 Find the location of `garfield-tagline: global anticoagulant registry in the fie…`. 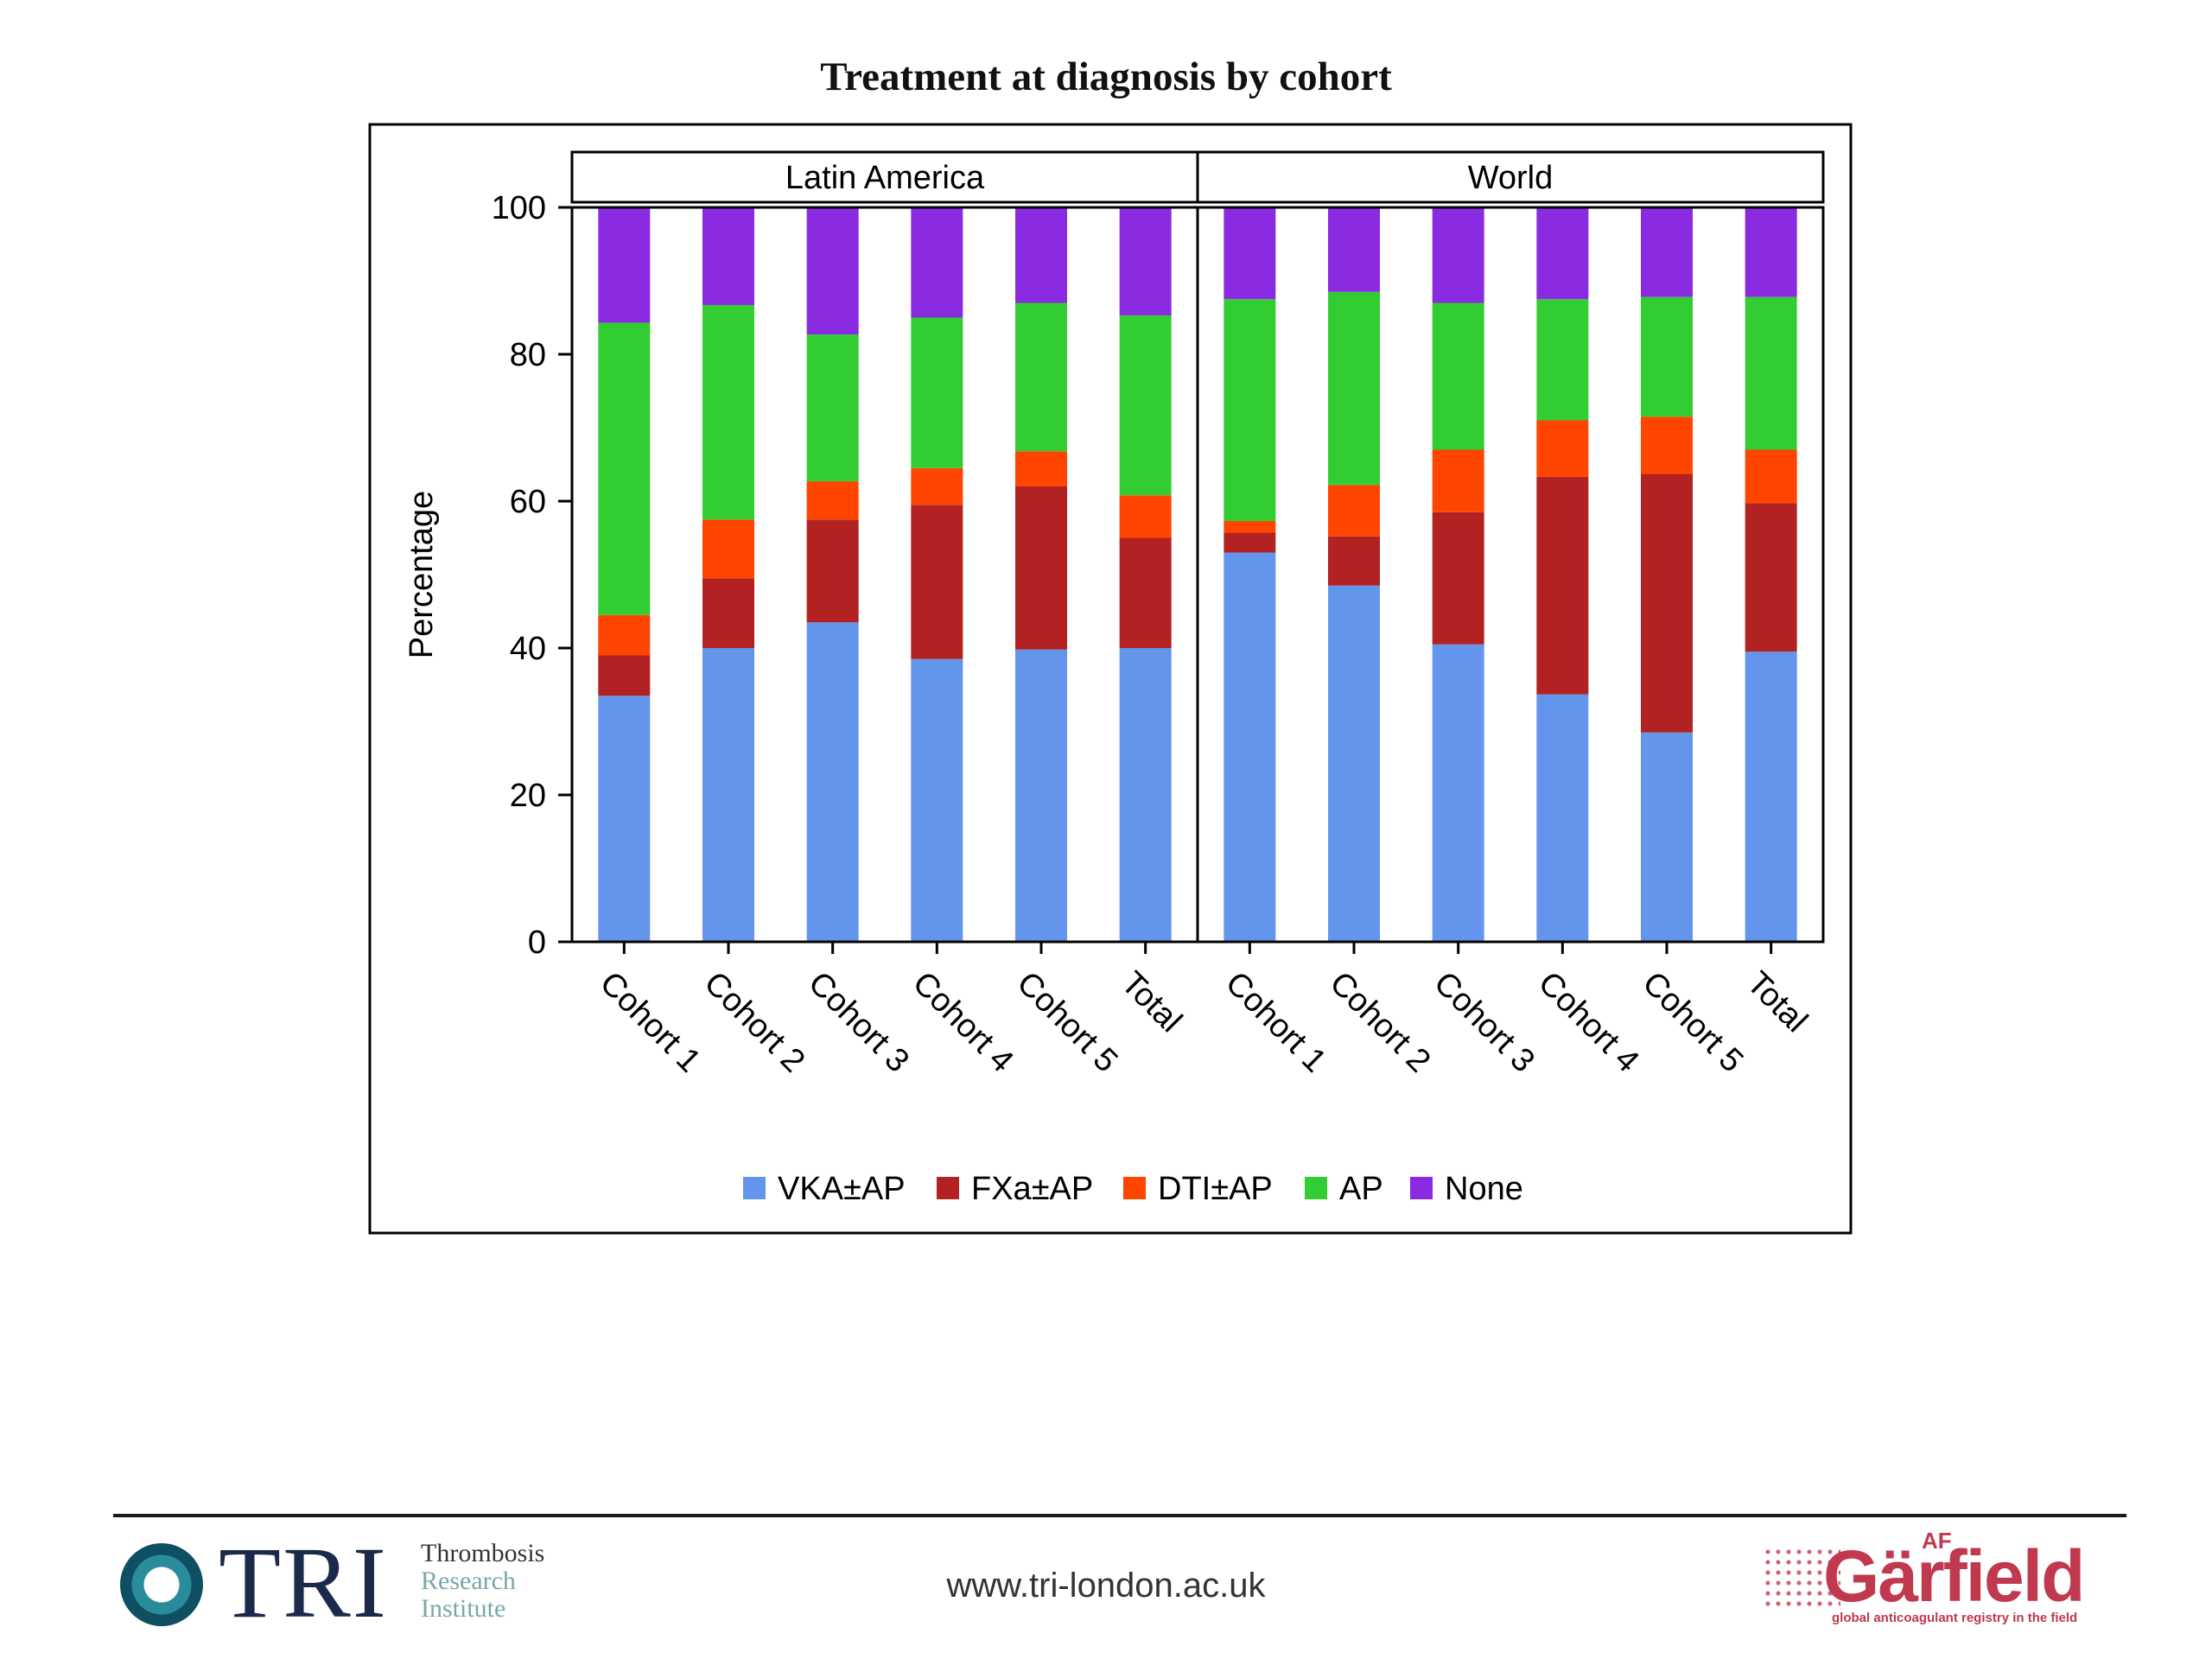

garfield-tagline: global anticoagulant registry in the fie… is located at coordinates (1955, 1618).